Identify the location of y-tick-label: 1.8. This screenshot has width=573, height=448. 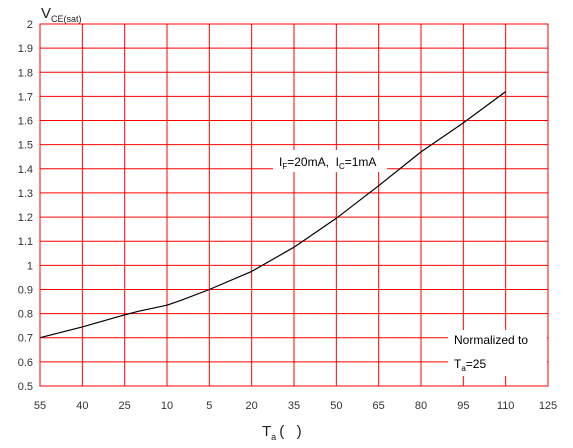
(25, 73).